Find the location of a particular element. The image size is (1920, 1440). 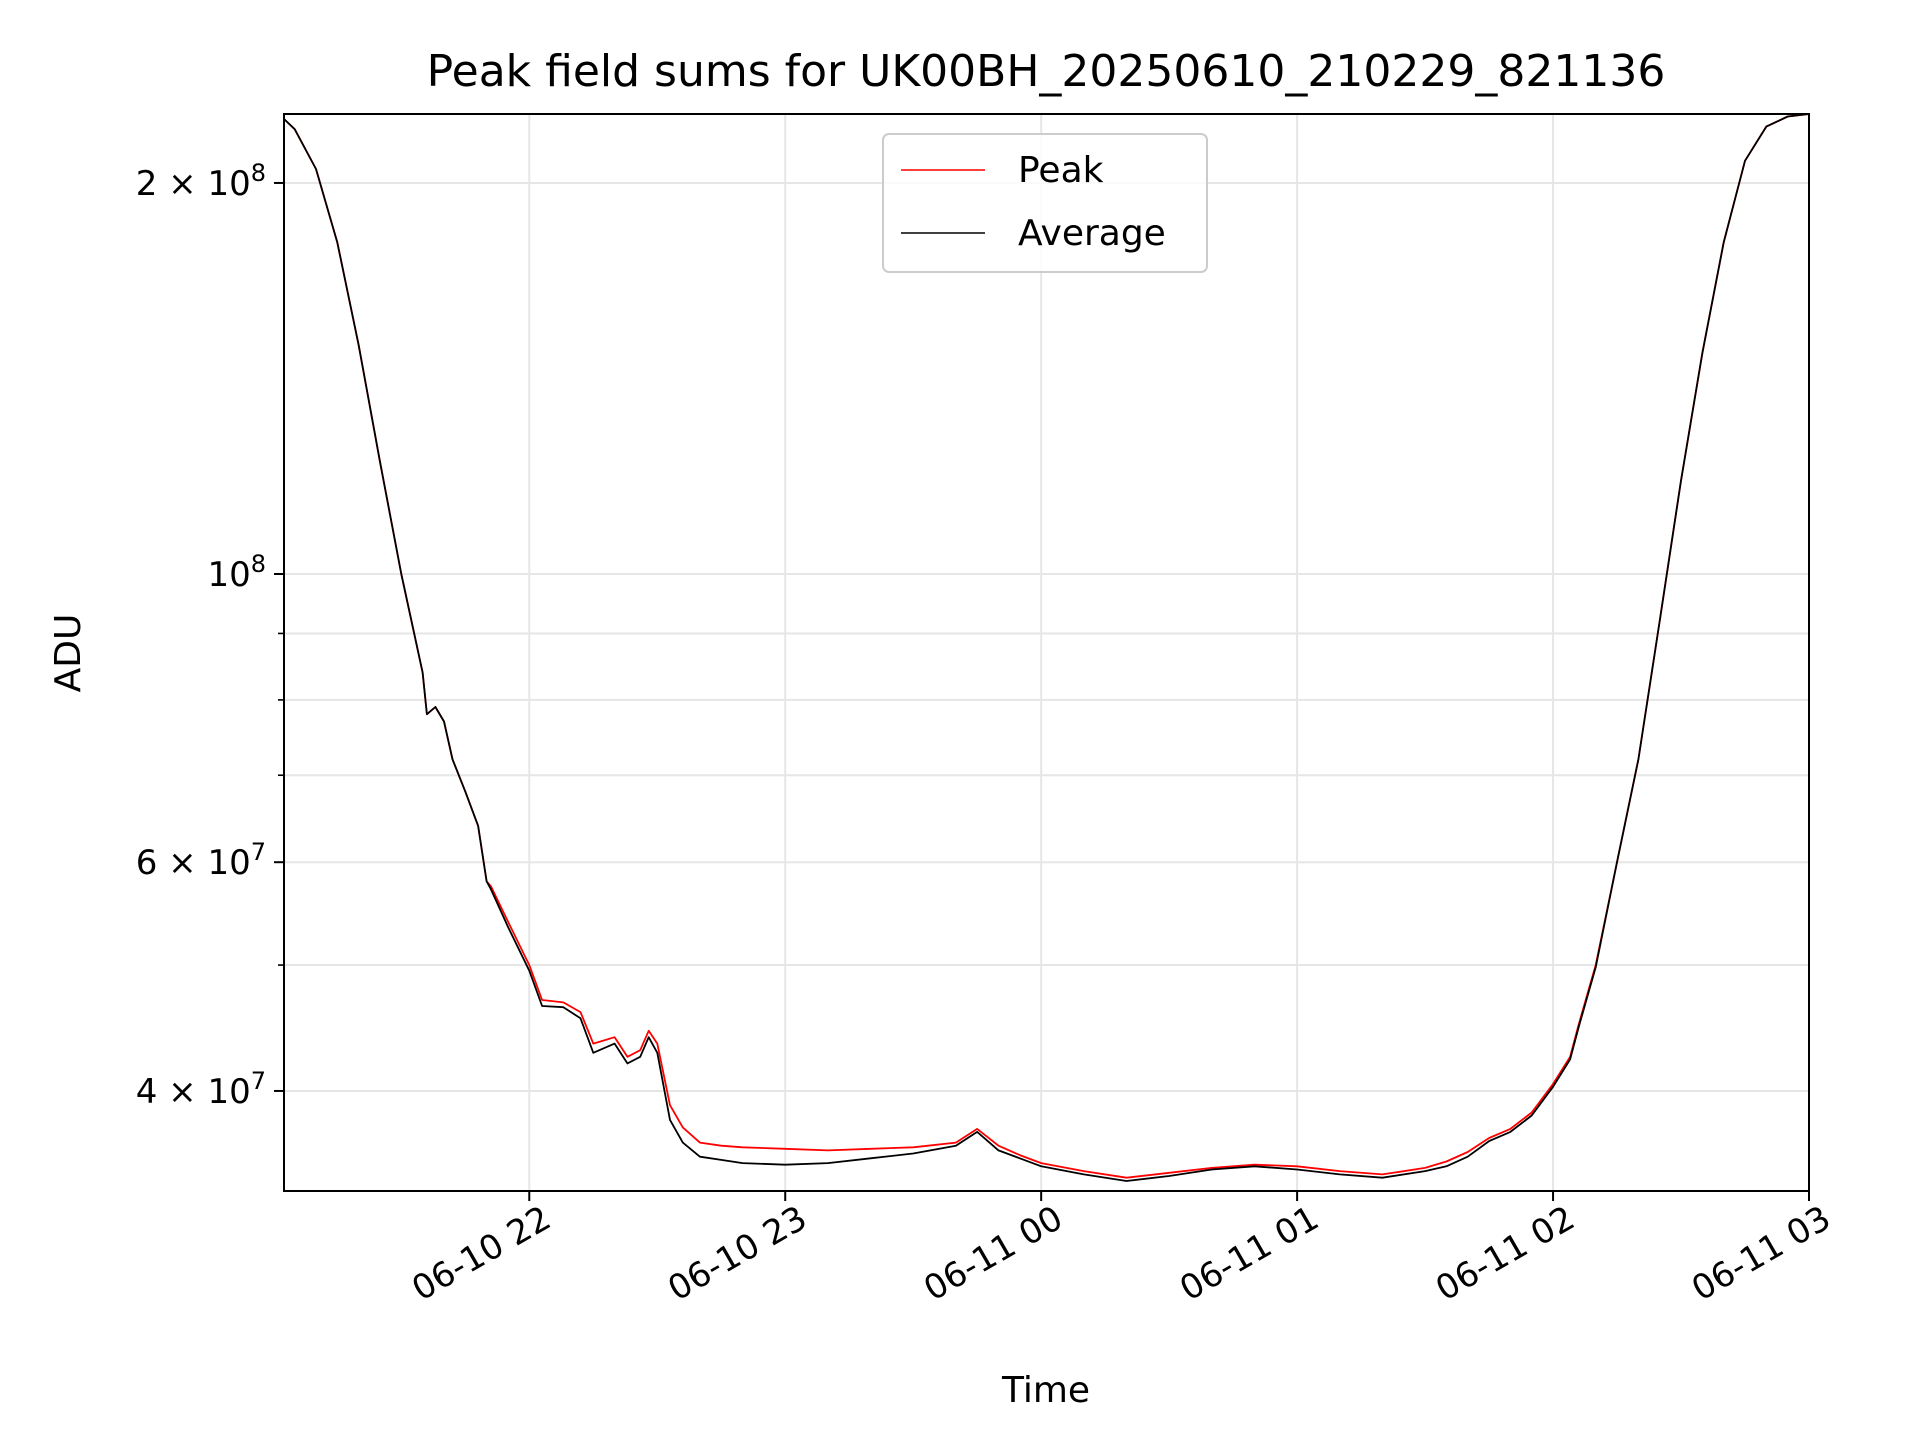

y-tick-mantissa: 4 is located at coordinates (147, 1092).